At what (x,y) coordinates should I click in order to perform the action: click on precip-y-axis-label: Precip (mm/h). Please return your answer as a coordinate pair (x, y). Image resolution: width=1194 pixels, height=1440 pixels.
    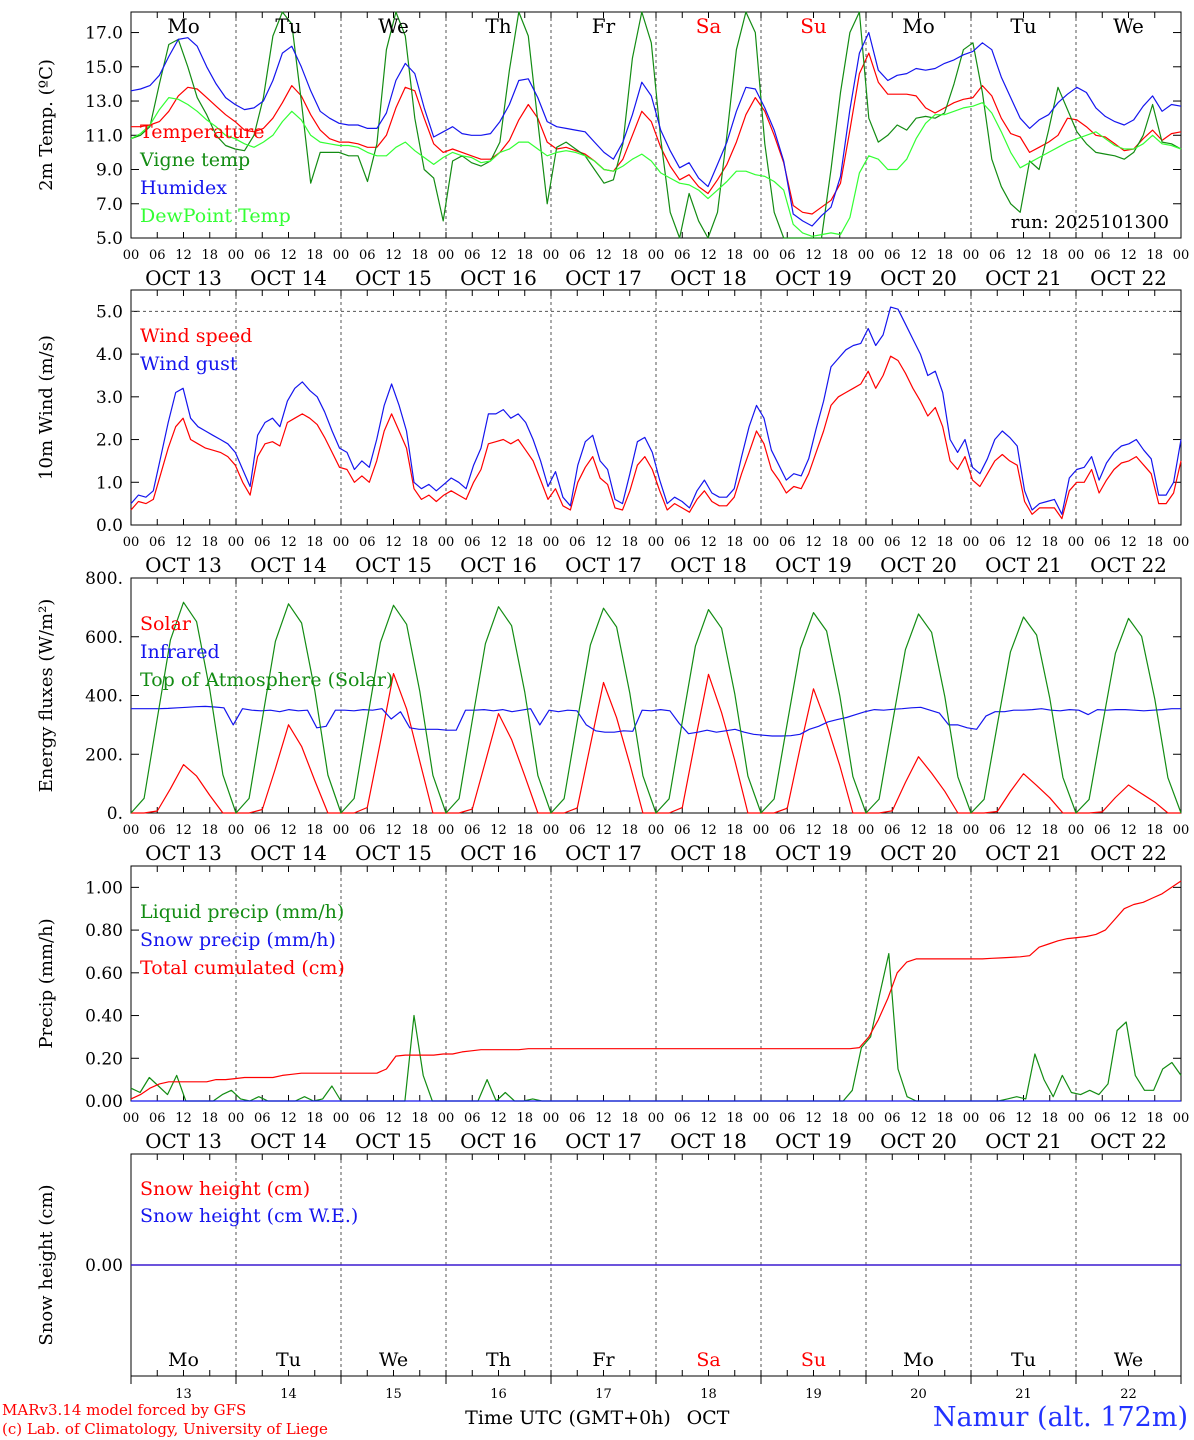
    Looking at the image, I should click on (46, 983).